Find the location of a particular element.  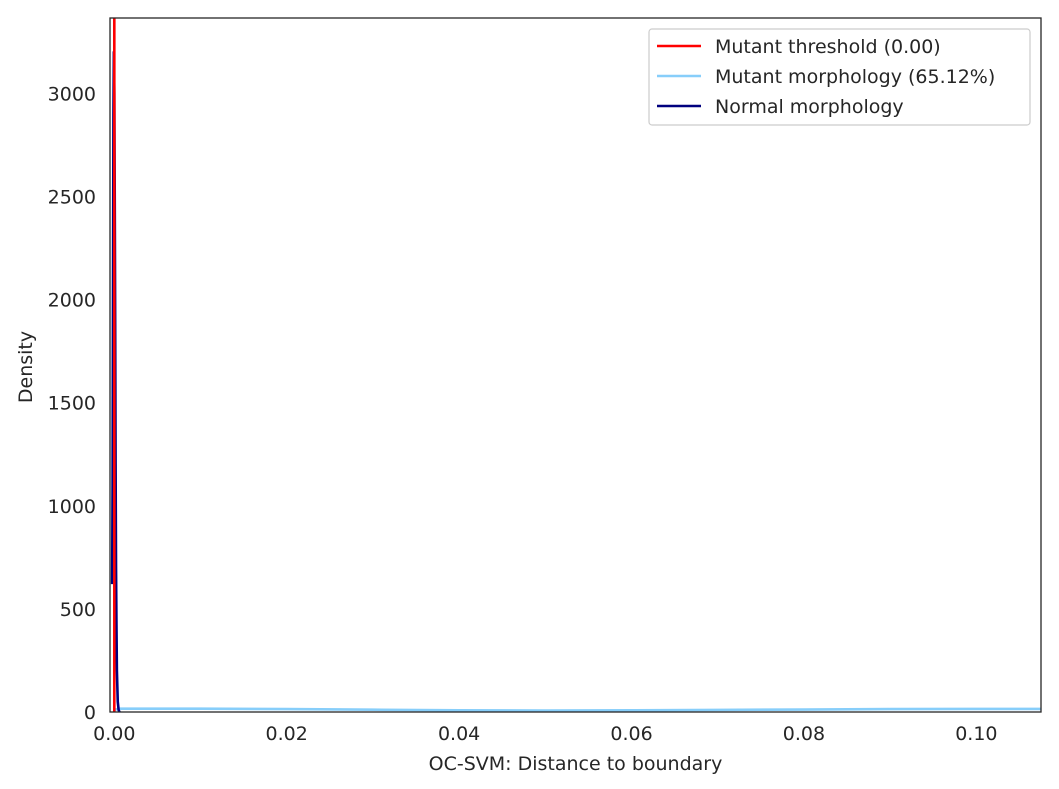

y-tick-label: 1500 is located at coordinates (72, 404).